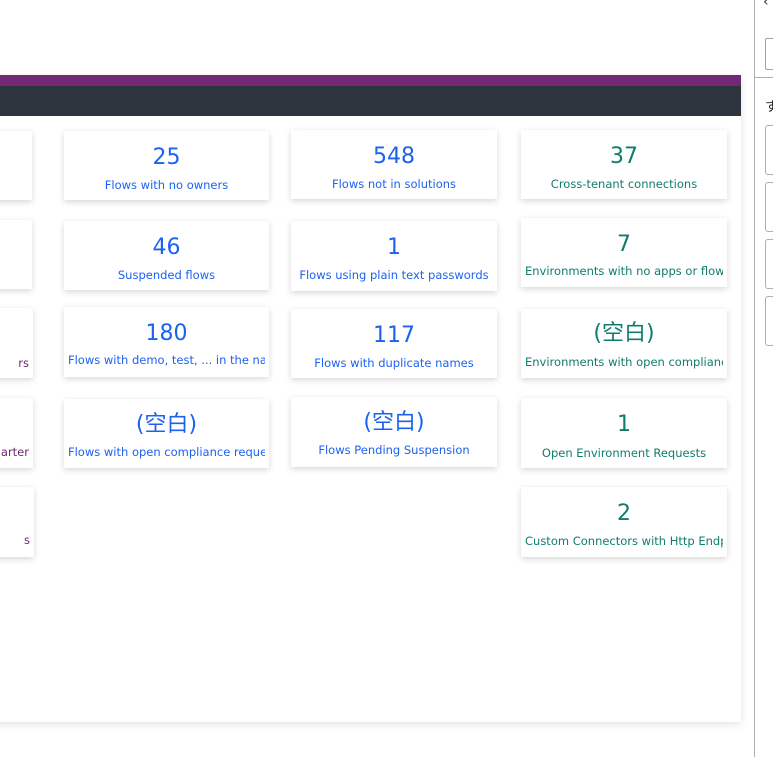  What do you see at coordinates (394, 156) in the screenshot?
I see `metric-value: 548` at bounding box center [394, 156].